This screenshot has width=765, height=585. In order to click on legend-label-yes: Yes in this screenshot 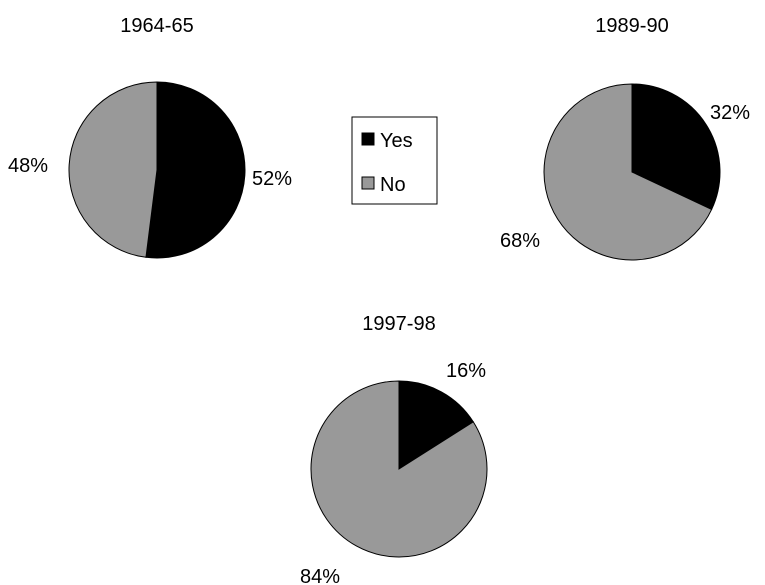, I will do `click(396, 141)`.